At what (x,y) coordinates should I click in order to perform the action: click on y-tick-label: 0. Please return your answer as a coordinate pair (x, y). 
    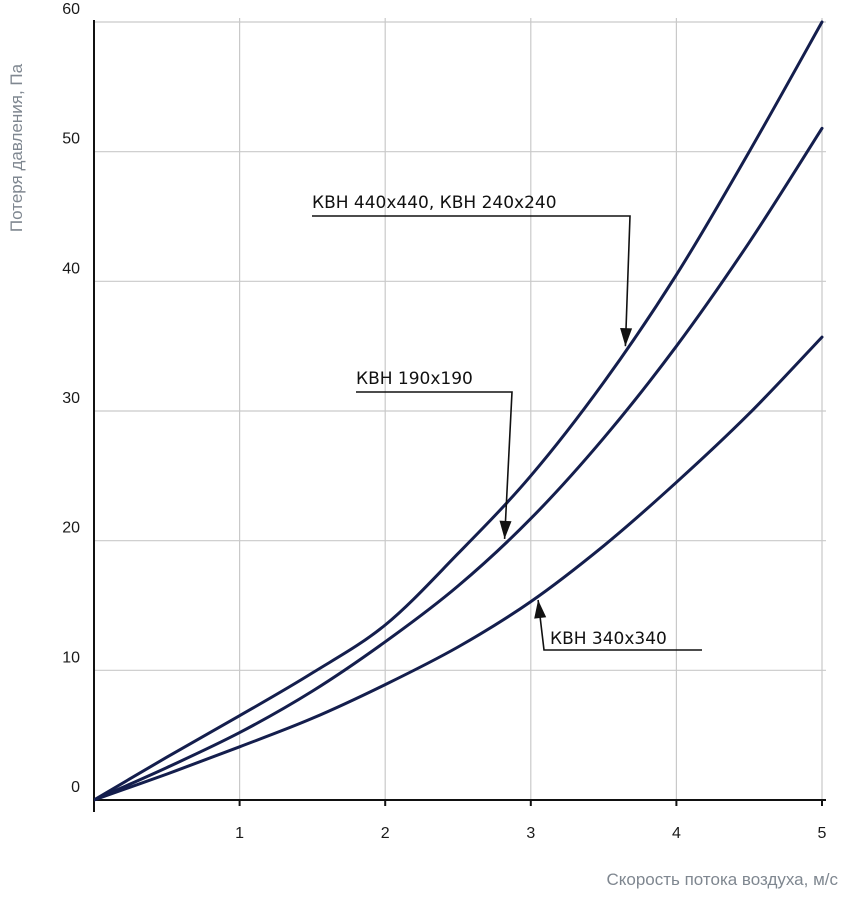
    Looking at the image, I should click on (75, 787).